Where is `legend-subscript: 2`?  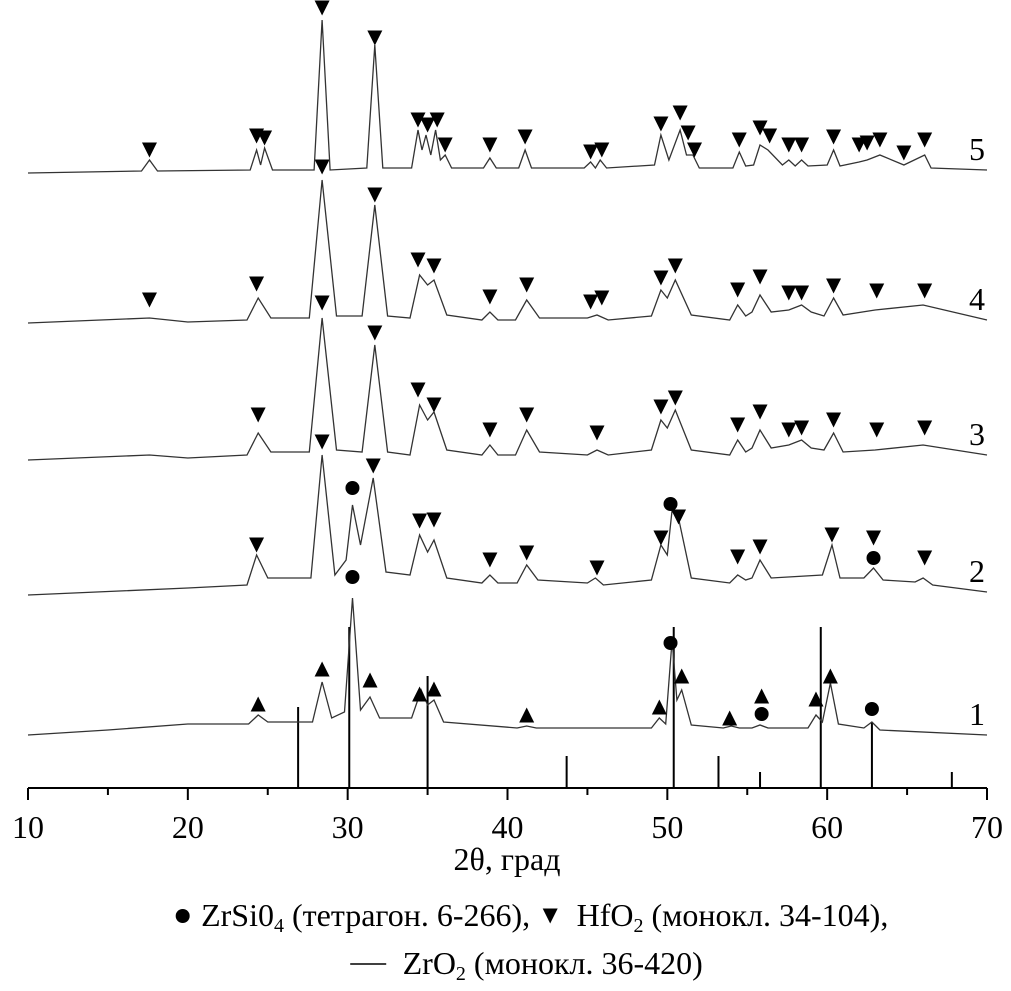 legend-subscript: 2 is located at coordinates (461, 974).